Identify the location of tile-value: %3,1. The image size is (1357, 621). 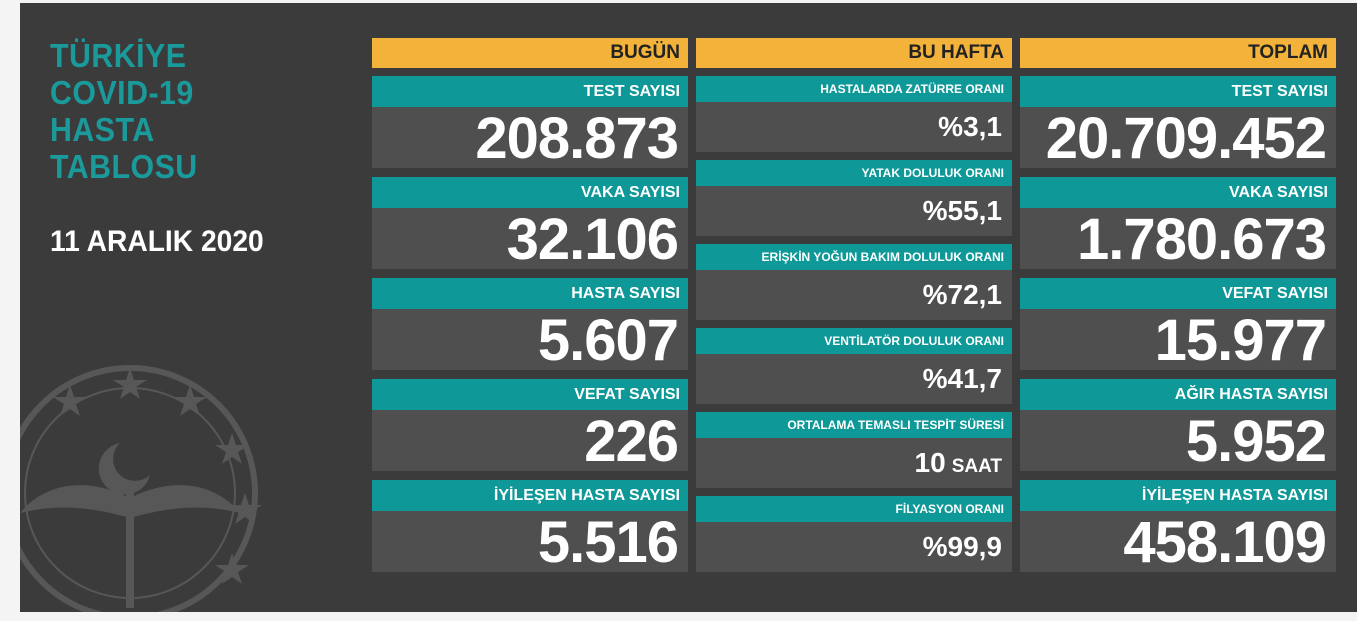
(854, 127).